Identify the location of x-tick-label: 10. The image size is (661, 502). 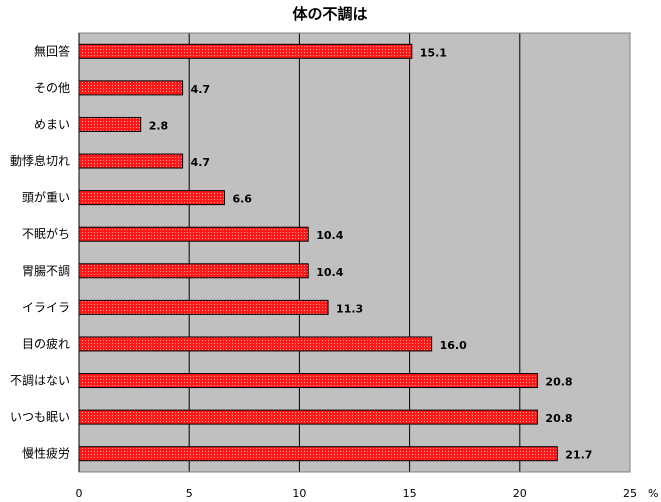
(299, 493).